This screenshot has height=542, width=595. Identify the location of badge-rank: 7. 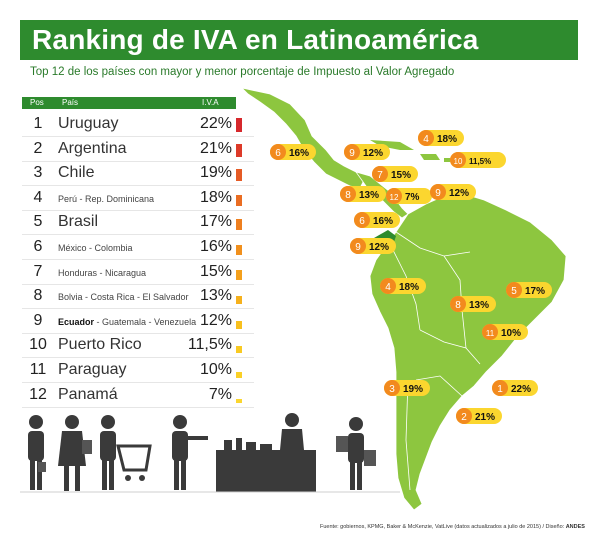
(380, 175).